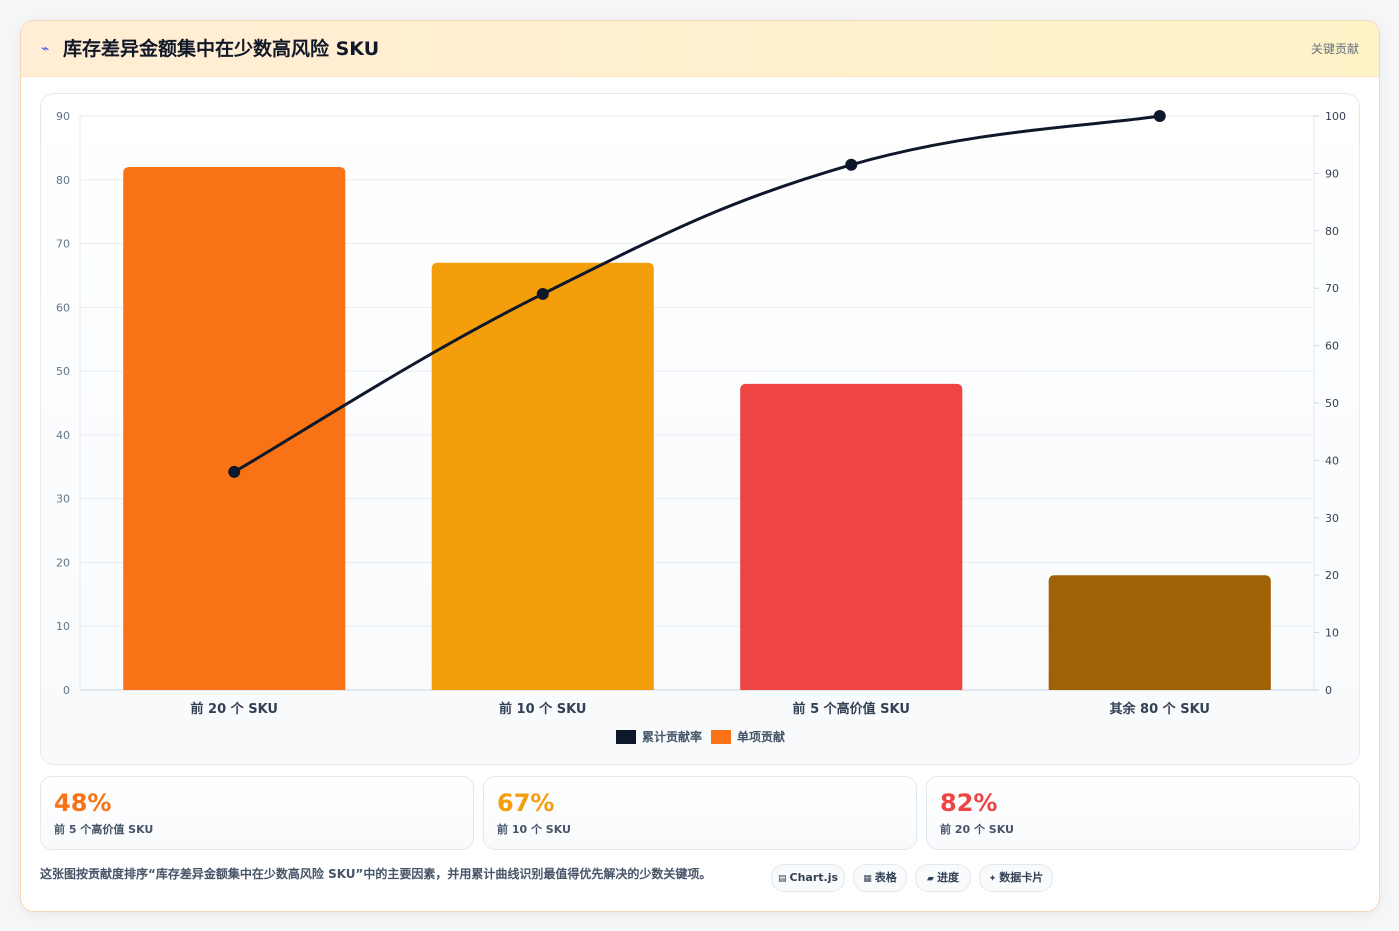 This screenshot has height=931, width=1399. I want to click on x-tick-label: 前 20 个 SKU, so click(234, 709).